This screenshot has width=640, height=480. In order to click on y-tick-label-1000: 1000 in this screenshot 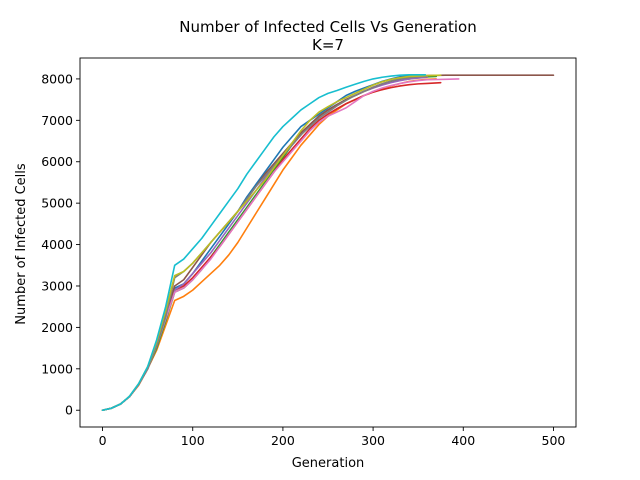, I will do `click(57, 368)`.